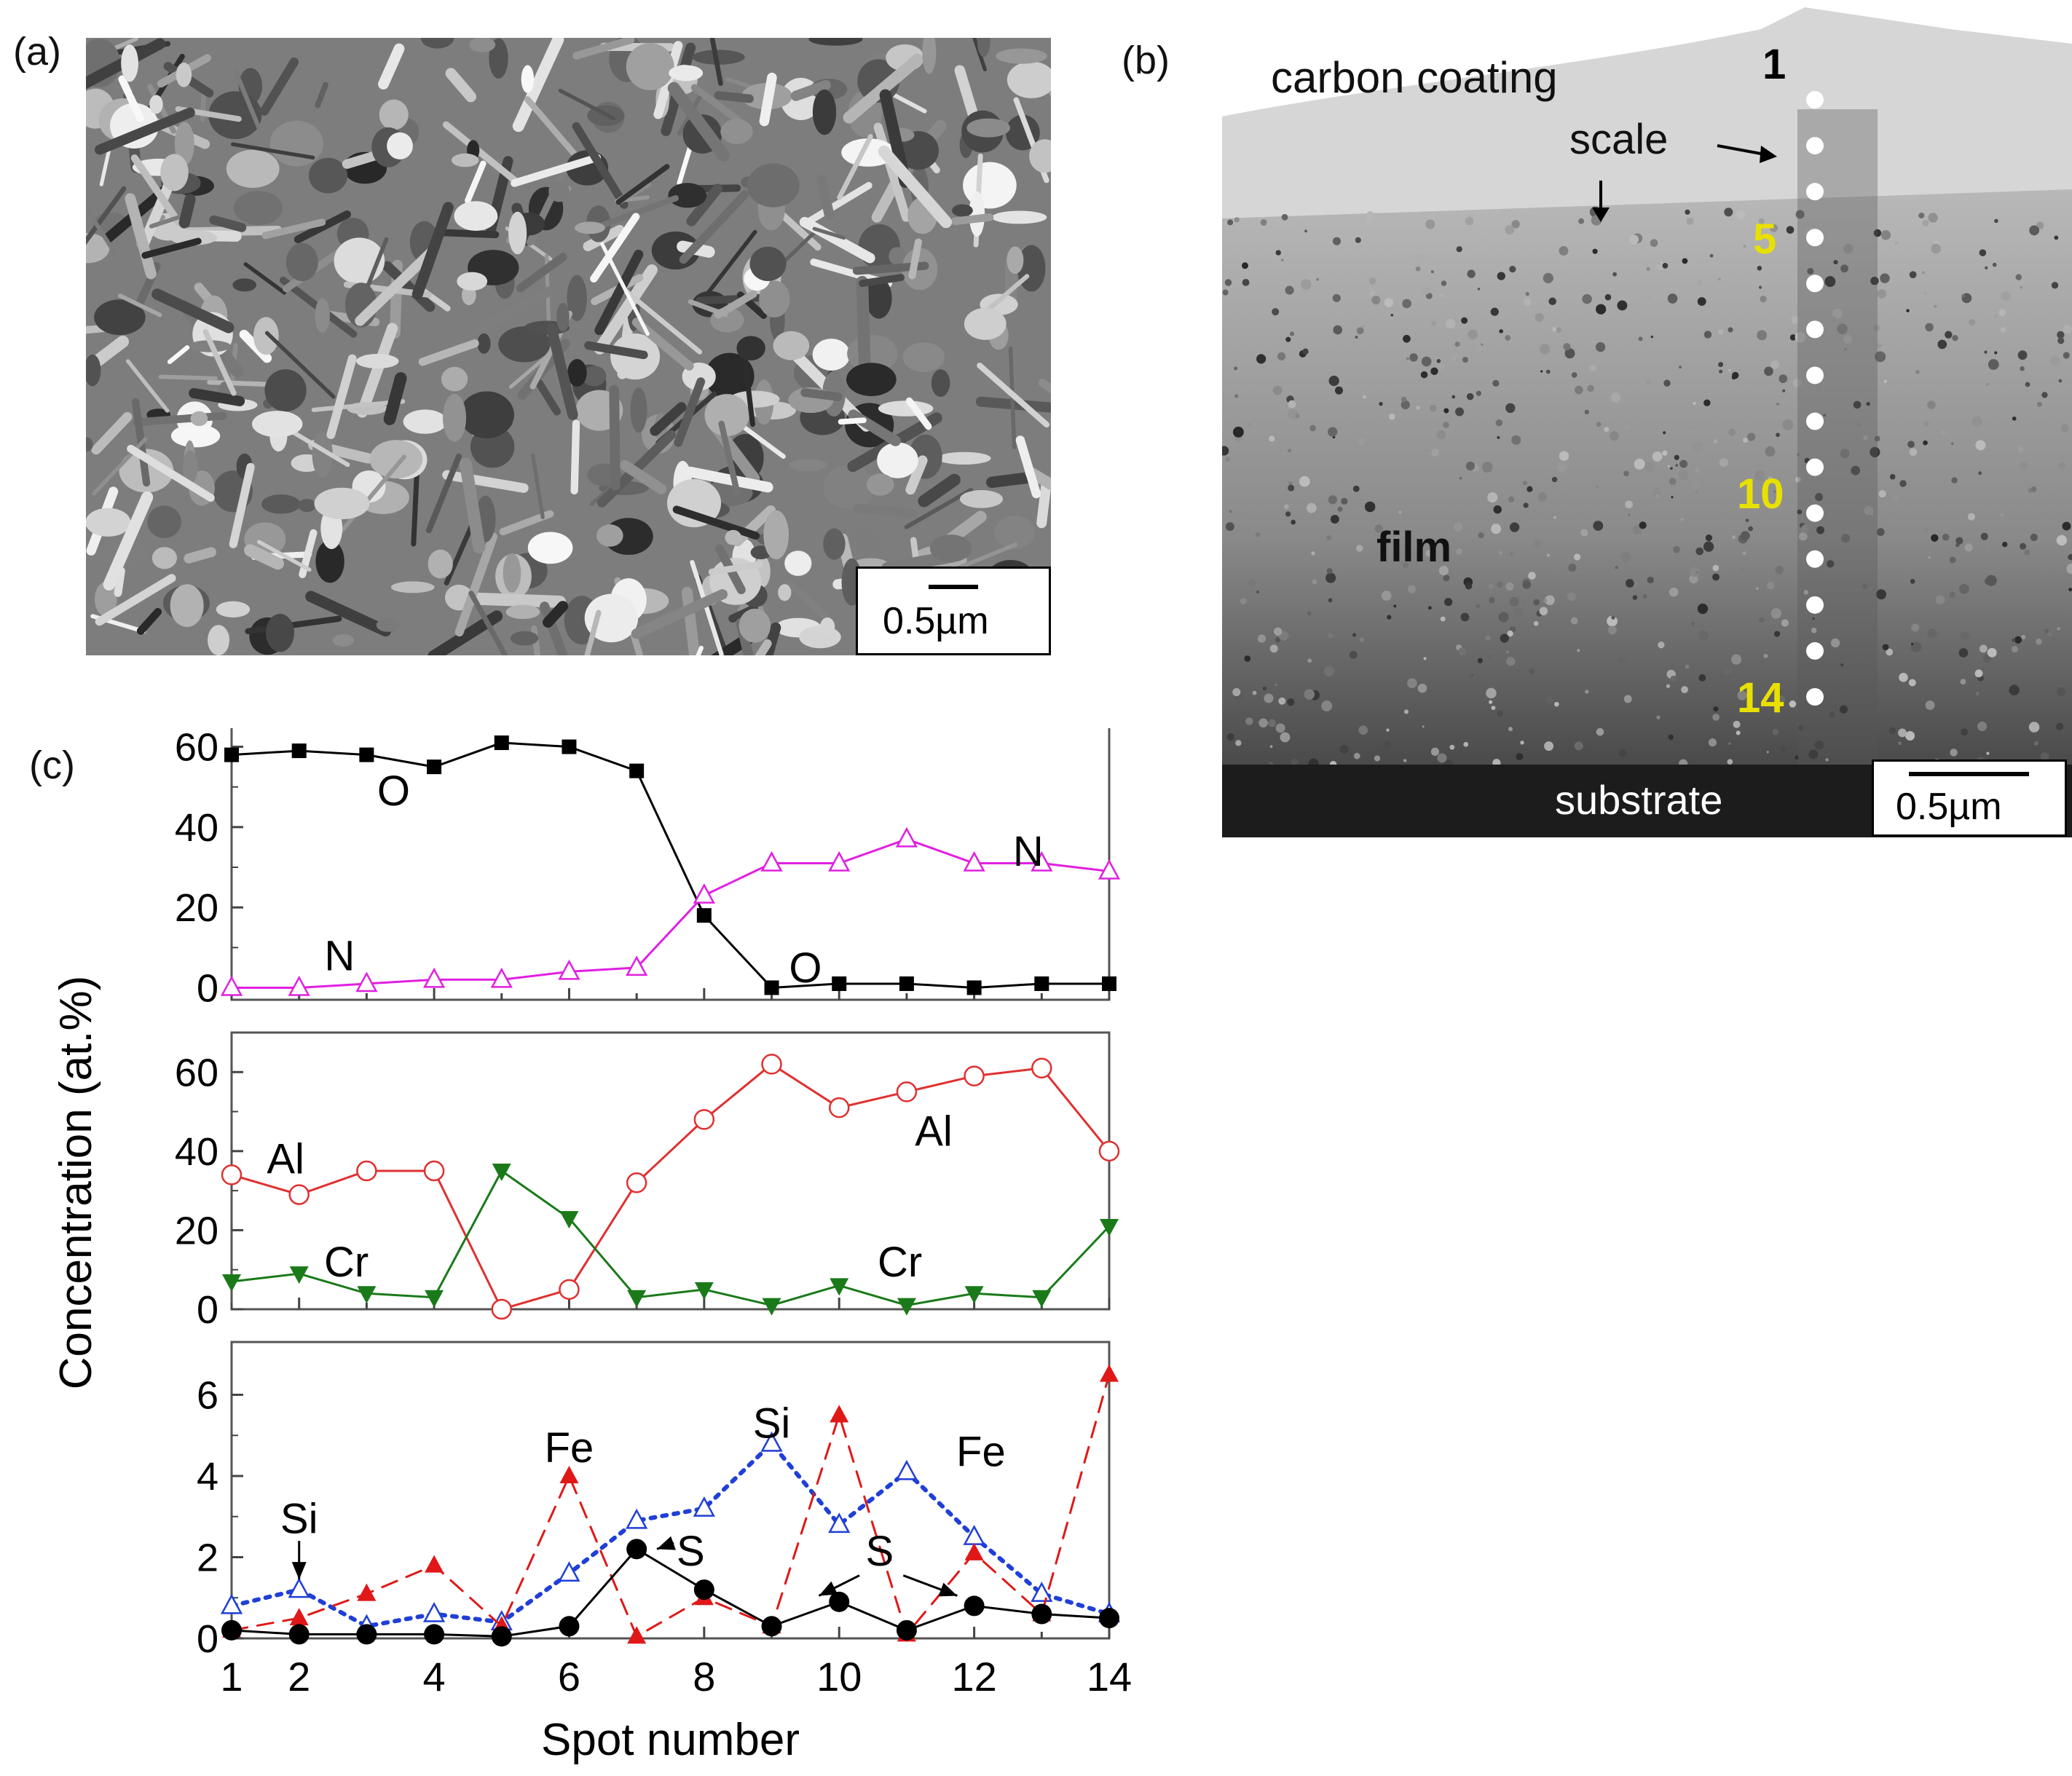 Image resolution: width=2072 pixels, height=1776 pixels. I want to click on data-point-N, so click(299, 985).